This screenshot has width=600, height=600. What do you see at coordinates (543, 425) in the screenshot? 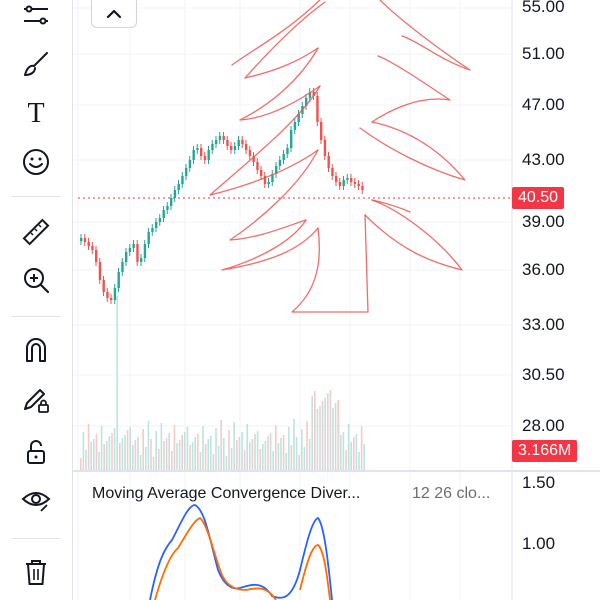
I see `price-axis-label: 28.00` at bounding box center [543, 425].